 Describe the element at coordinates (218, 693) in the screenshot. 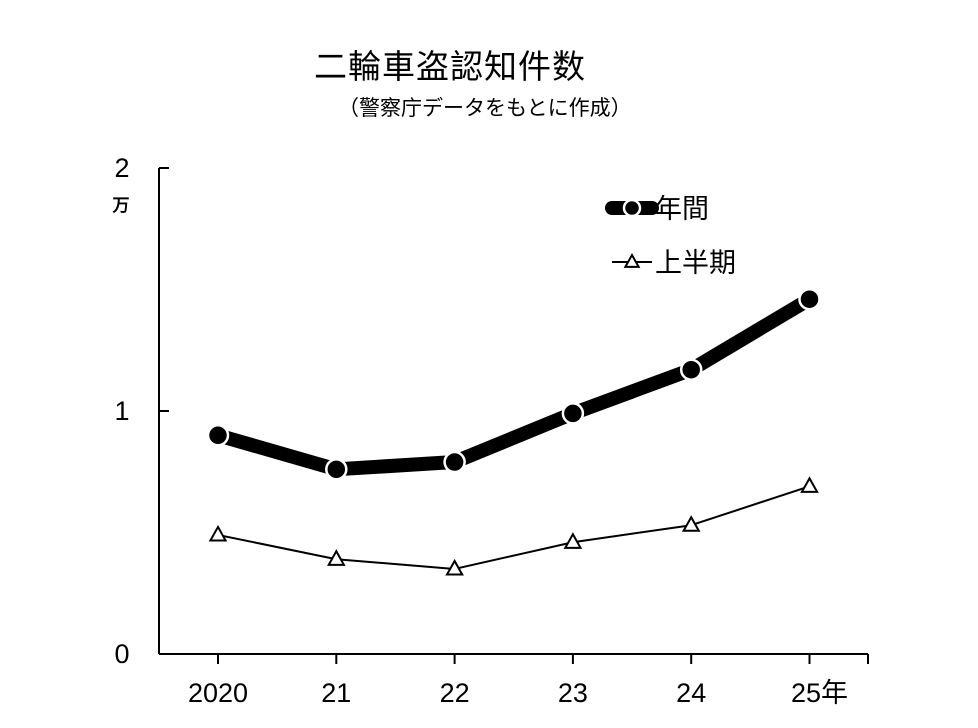

I see `x-tick-label: 2020` at that location.